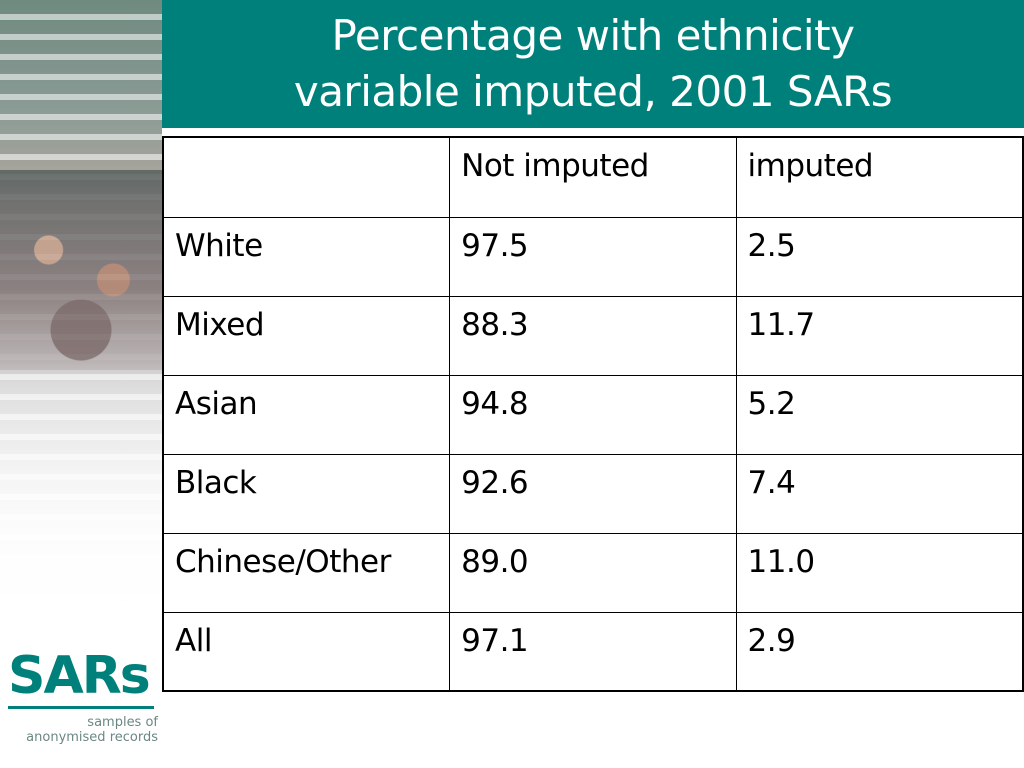 This screenshot has width=1024, height=768. What do you see at coordinates (81, 707) in the screenshot?
I see `logo-divider` at bounding box center [81, 707].